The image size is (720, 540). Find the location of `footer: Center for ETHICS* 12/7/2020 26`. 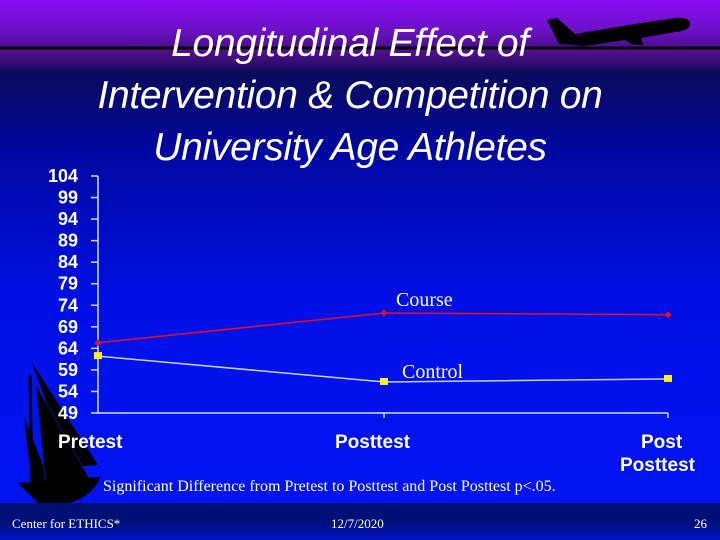

footer: Center for ETHICS* 12/7/2020 26 is located at coordinates (360, 521).